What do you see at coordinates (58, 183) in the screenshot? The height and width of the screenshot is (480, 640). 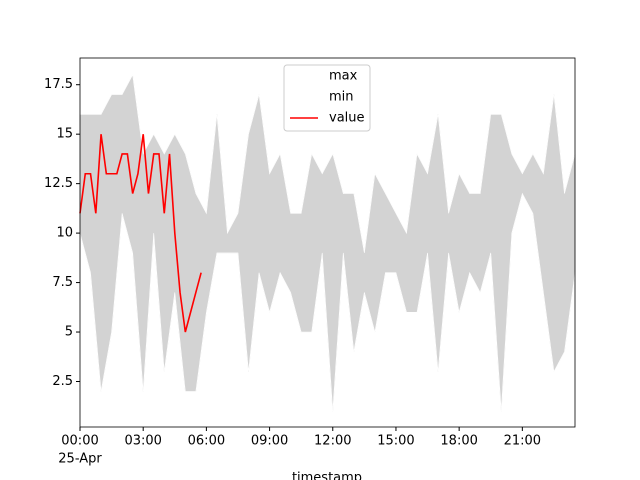 I see `y-tick-label: 12.5` at bounding box center [58, 183].